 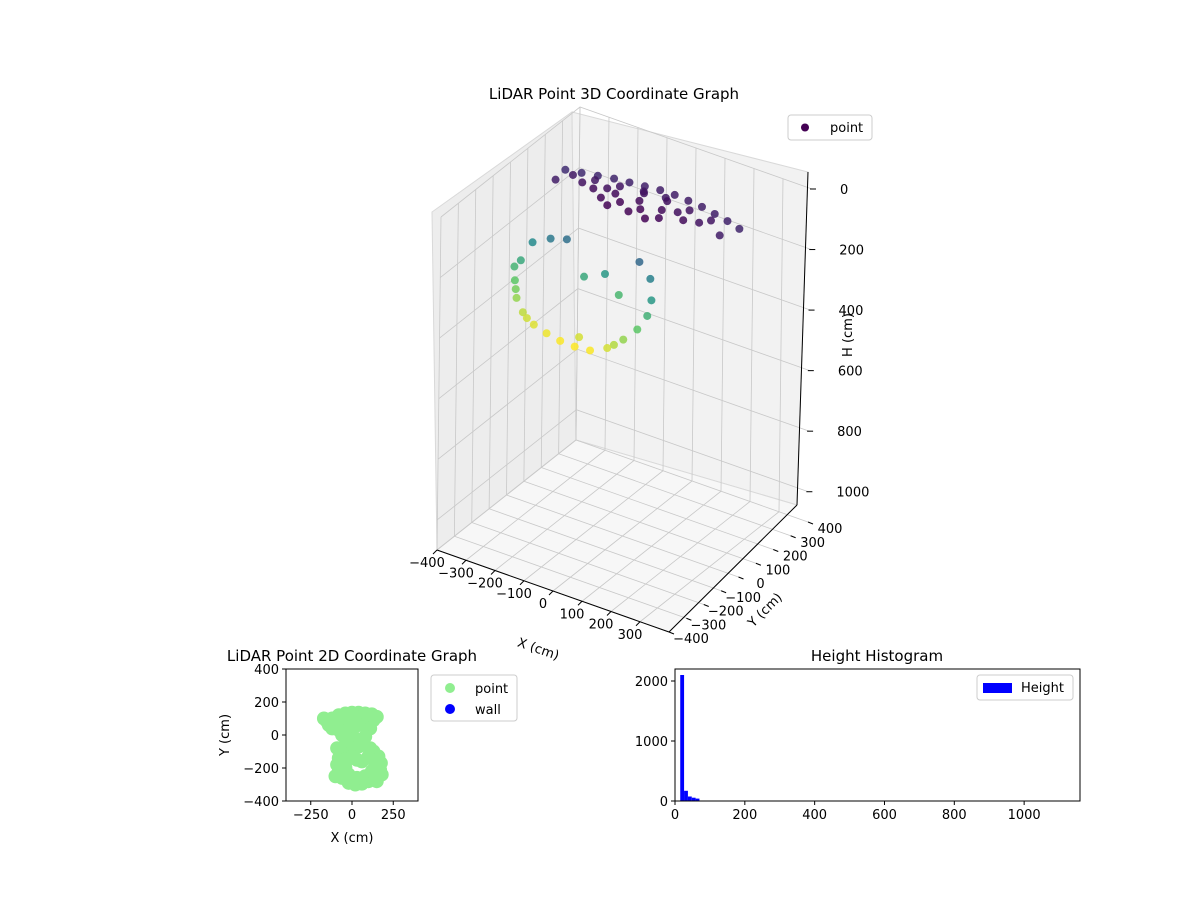 I want to click on chart-histogram-legend-label-height: Height, so click(x=1042, y=688).